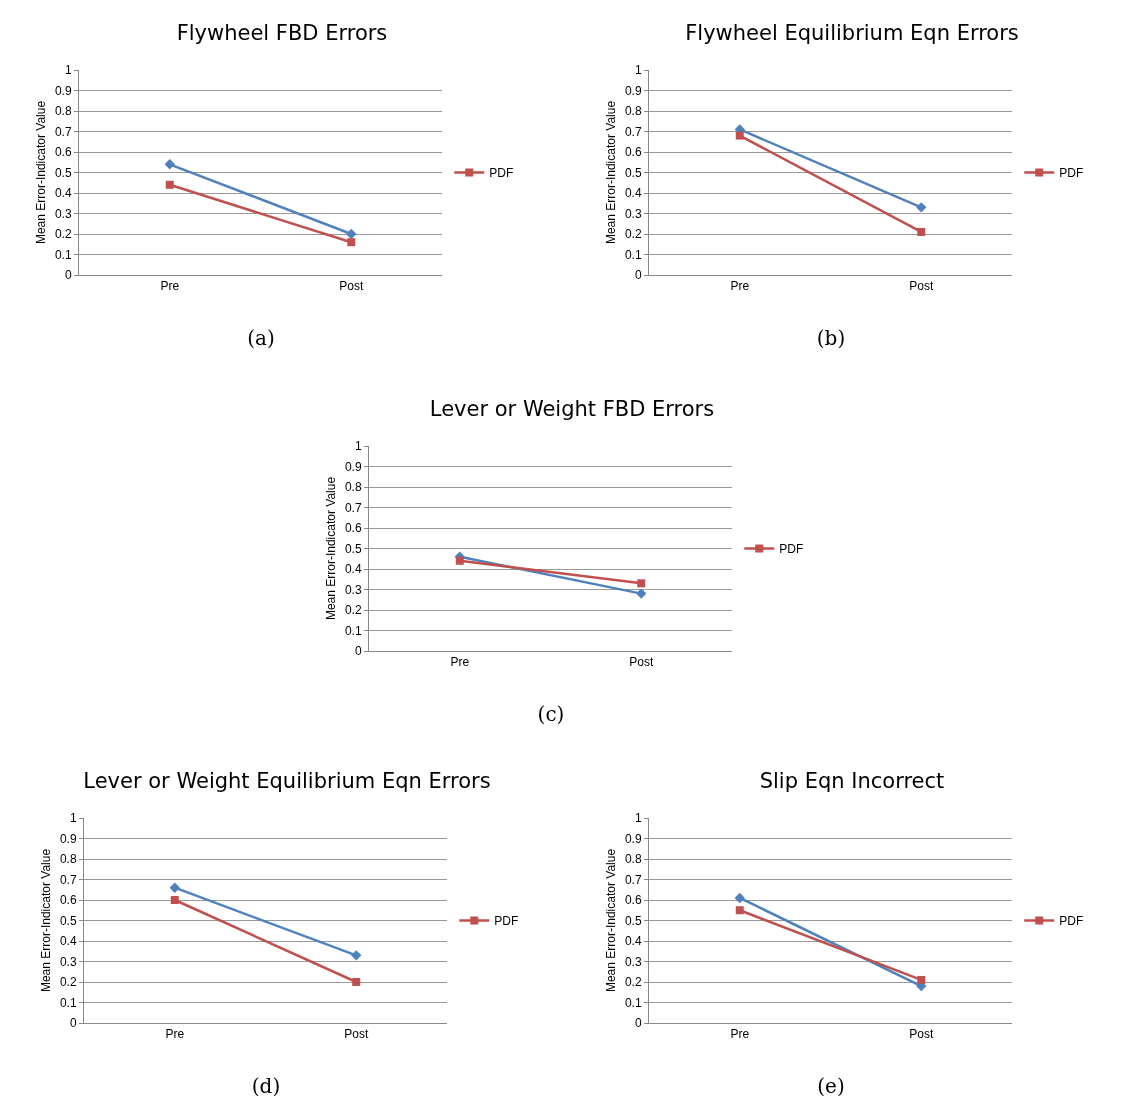 The image size is (1127, 1111). What do you see at coordinates (852, 33) in the screenshot?
I see `chart-title: Flywheel Equilibrium Eqn Errors` at bounding box center [852, 33].